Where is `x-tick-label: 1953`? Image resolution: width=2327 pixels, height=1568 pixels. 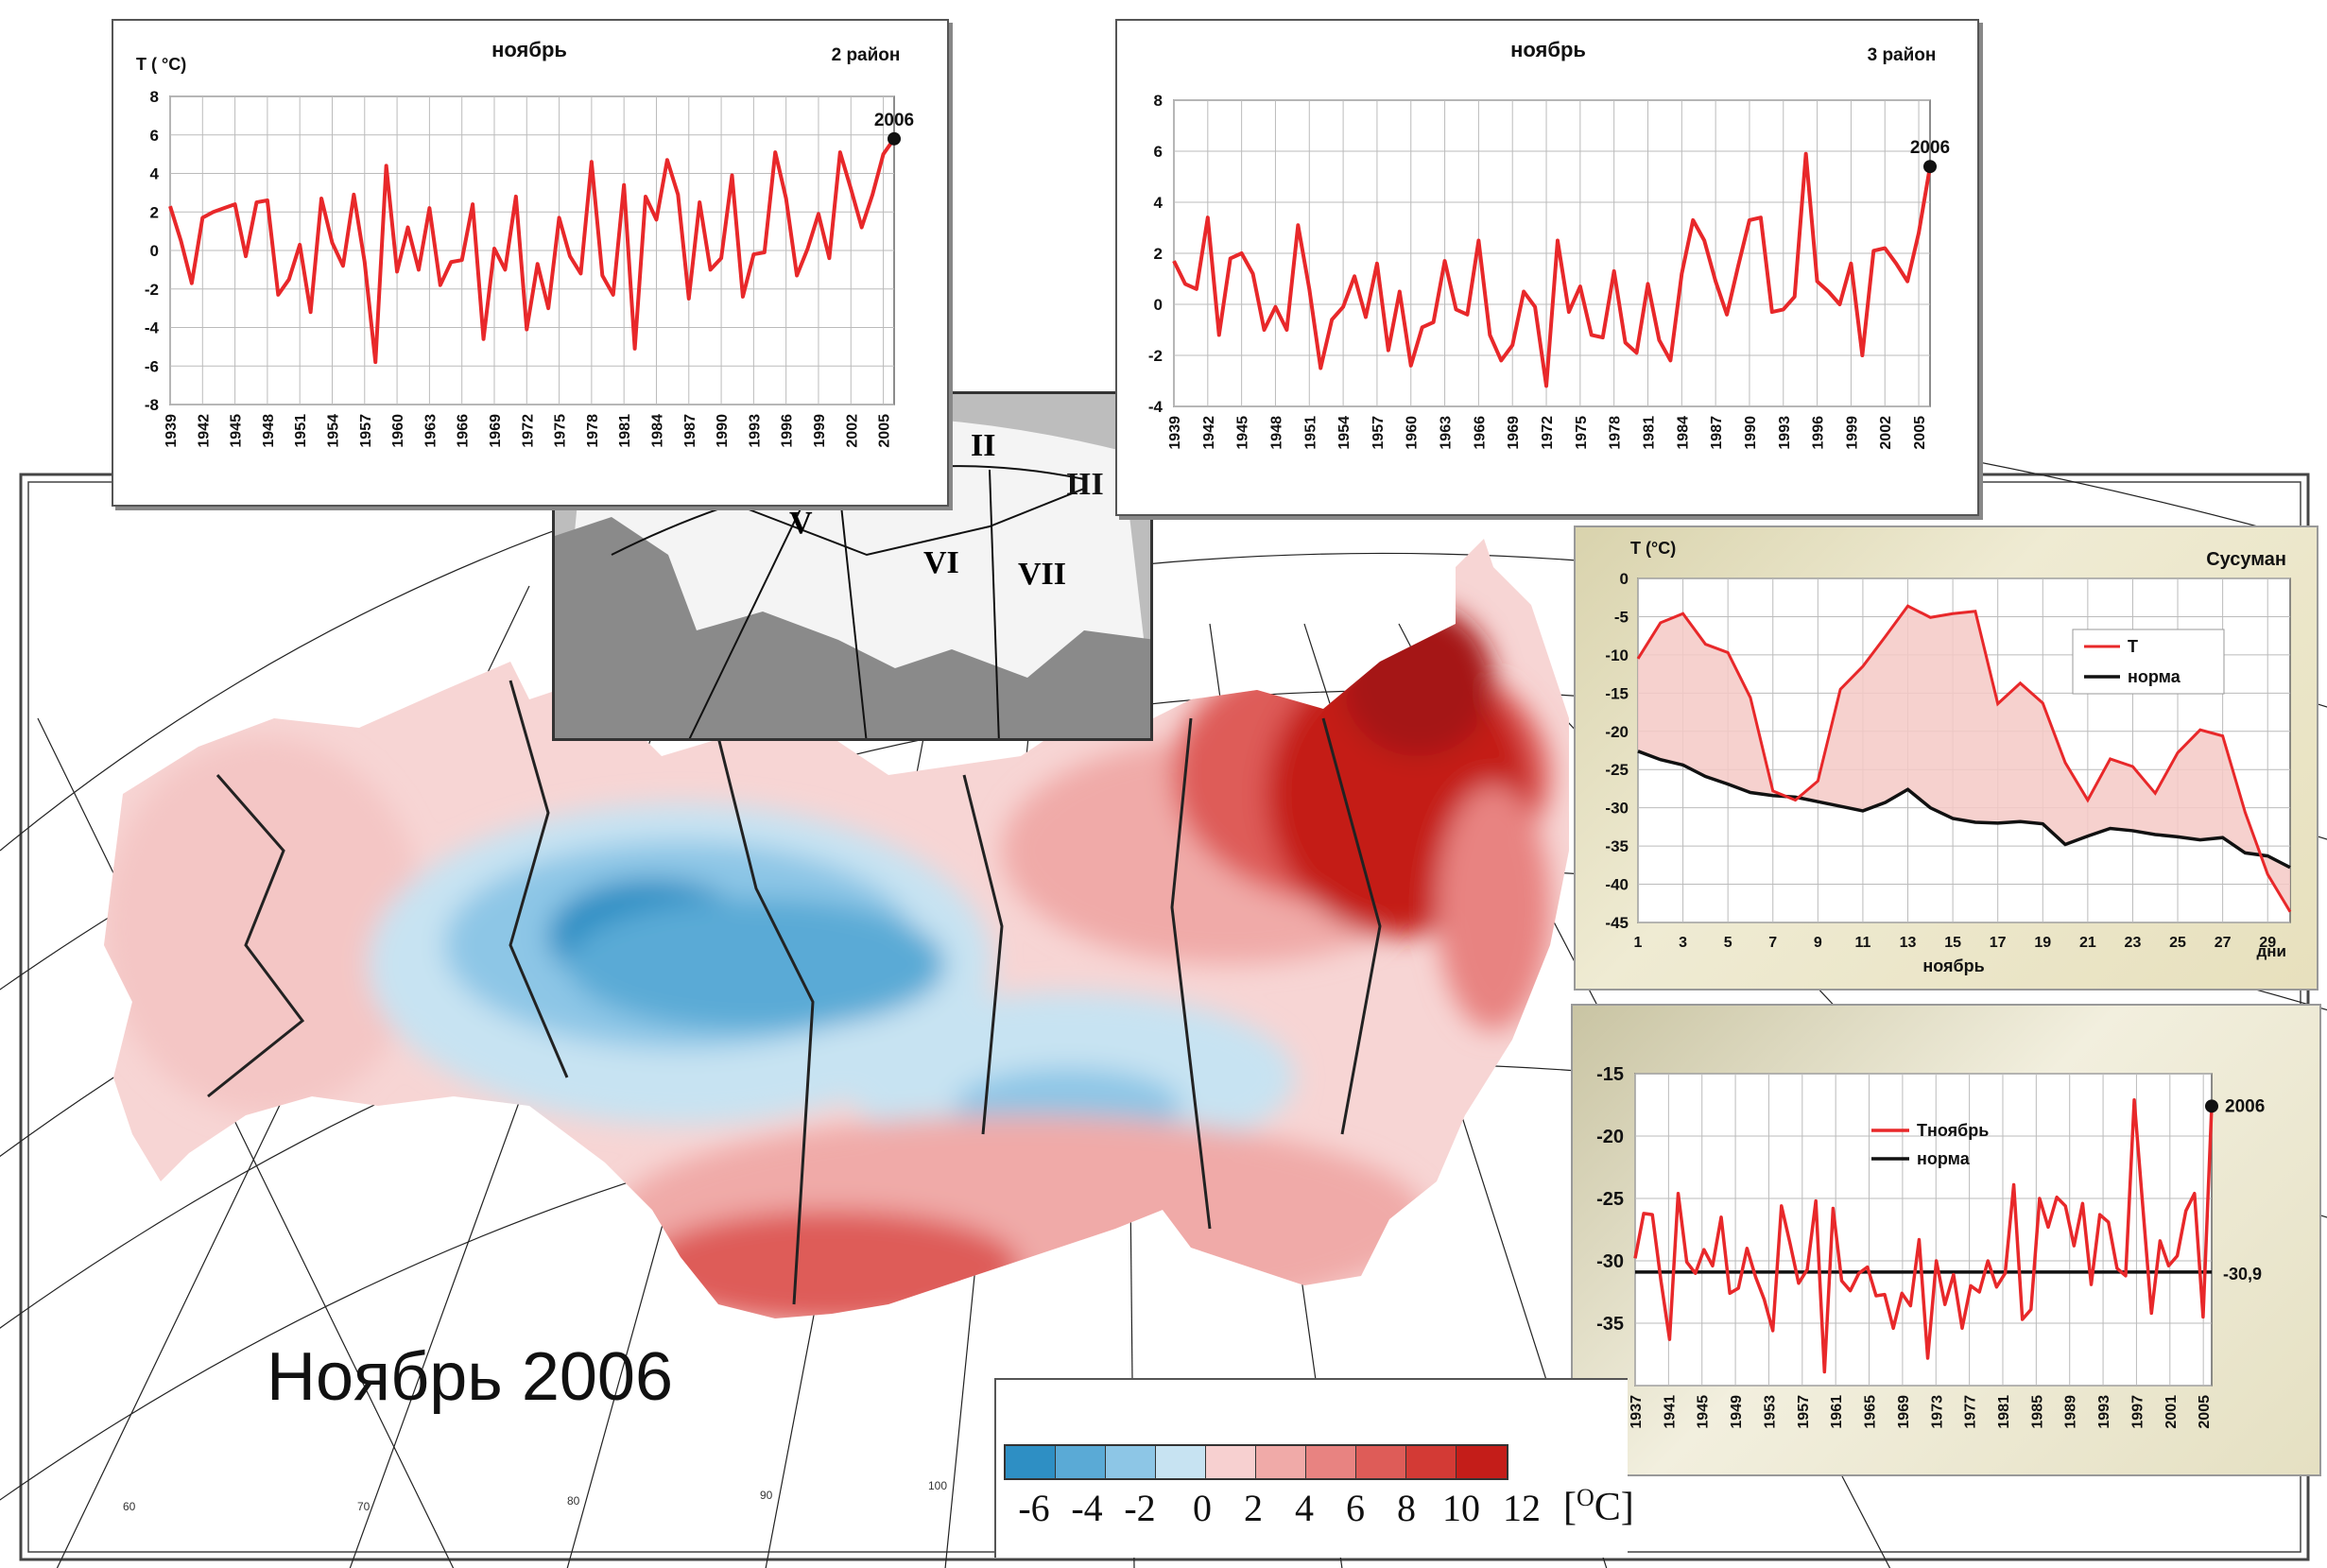
x-tick-label: 1953 is located at coordinates (1770, 1412).